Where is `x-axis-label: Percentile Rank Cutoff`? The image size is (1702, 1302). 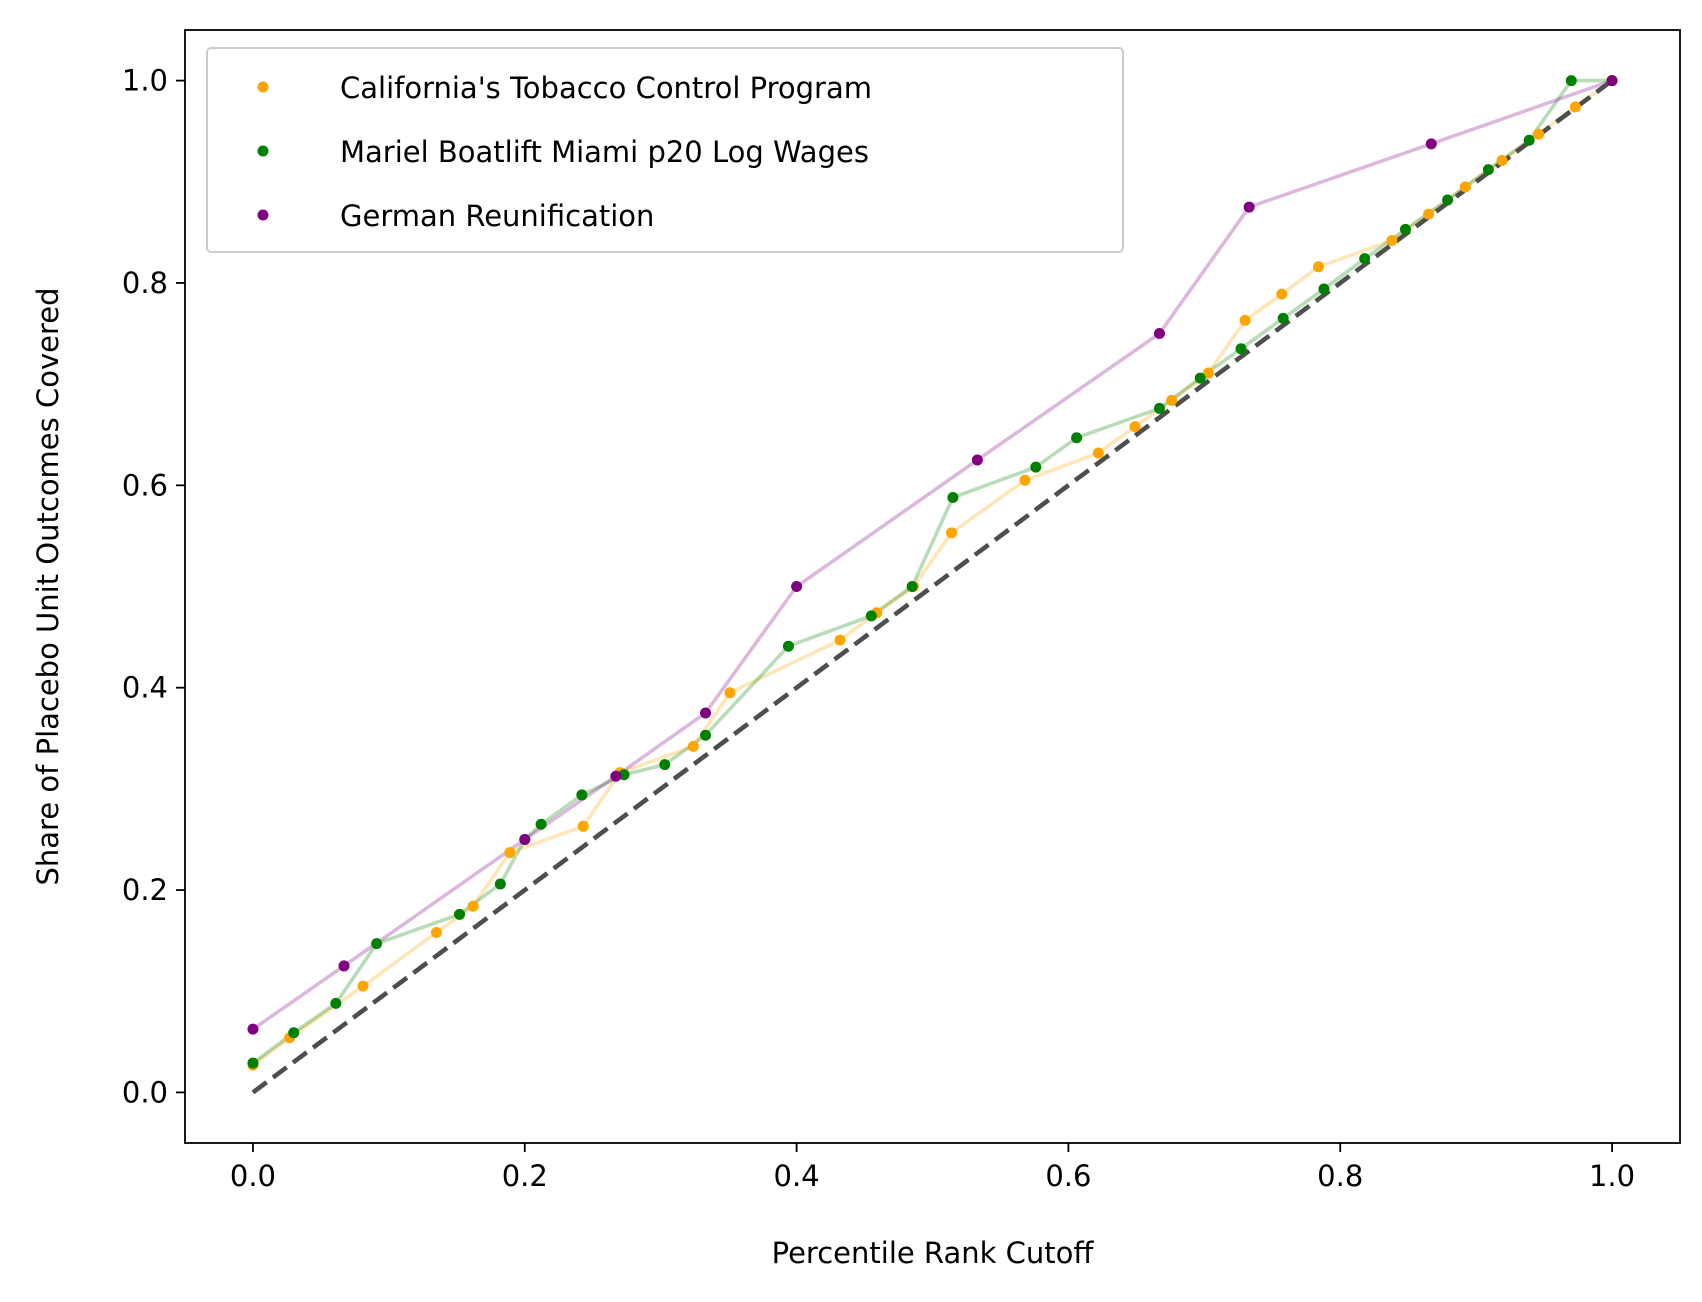 x-axis-label: Percentile Rank Cutoff is located at coordinates (933, 1253).